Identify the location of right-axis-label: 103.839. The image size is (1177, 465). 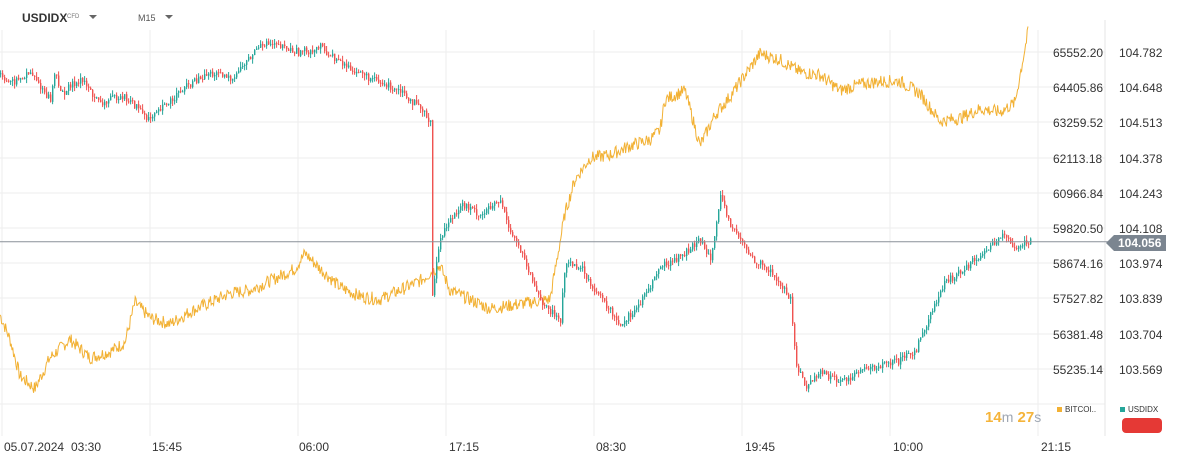
(1141, 299).